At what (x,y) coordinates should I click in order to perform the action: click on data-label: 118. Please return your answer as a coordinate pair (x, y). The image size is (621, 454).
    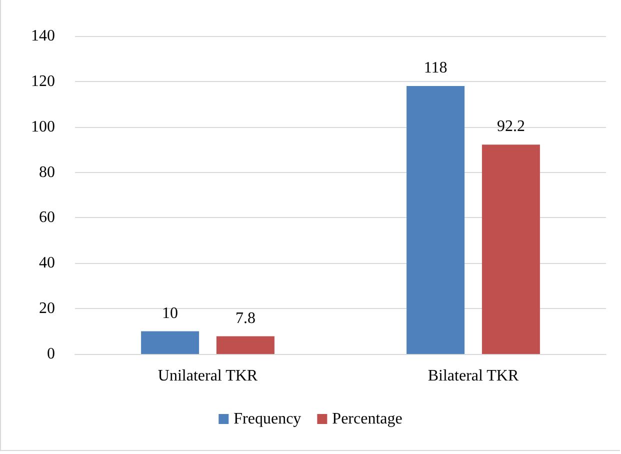
    Looking at the image, I should click on (436, 67).